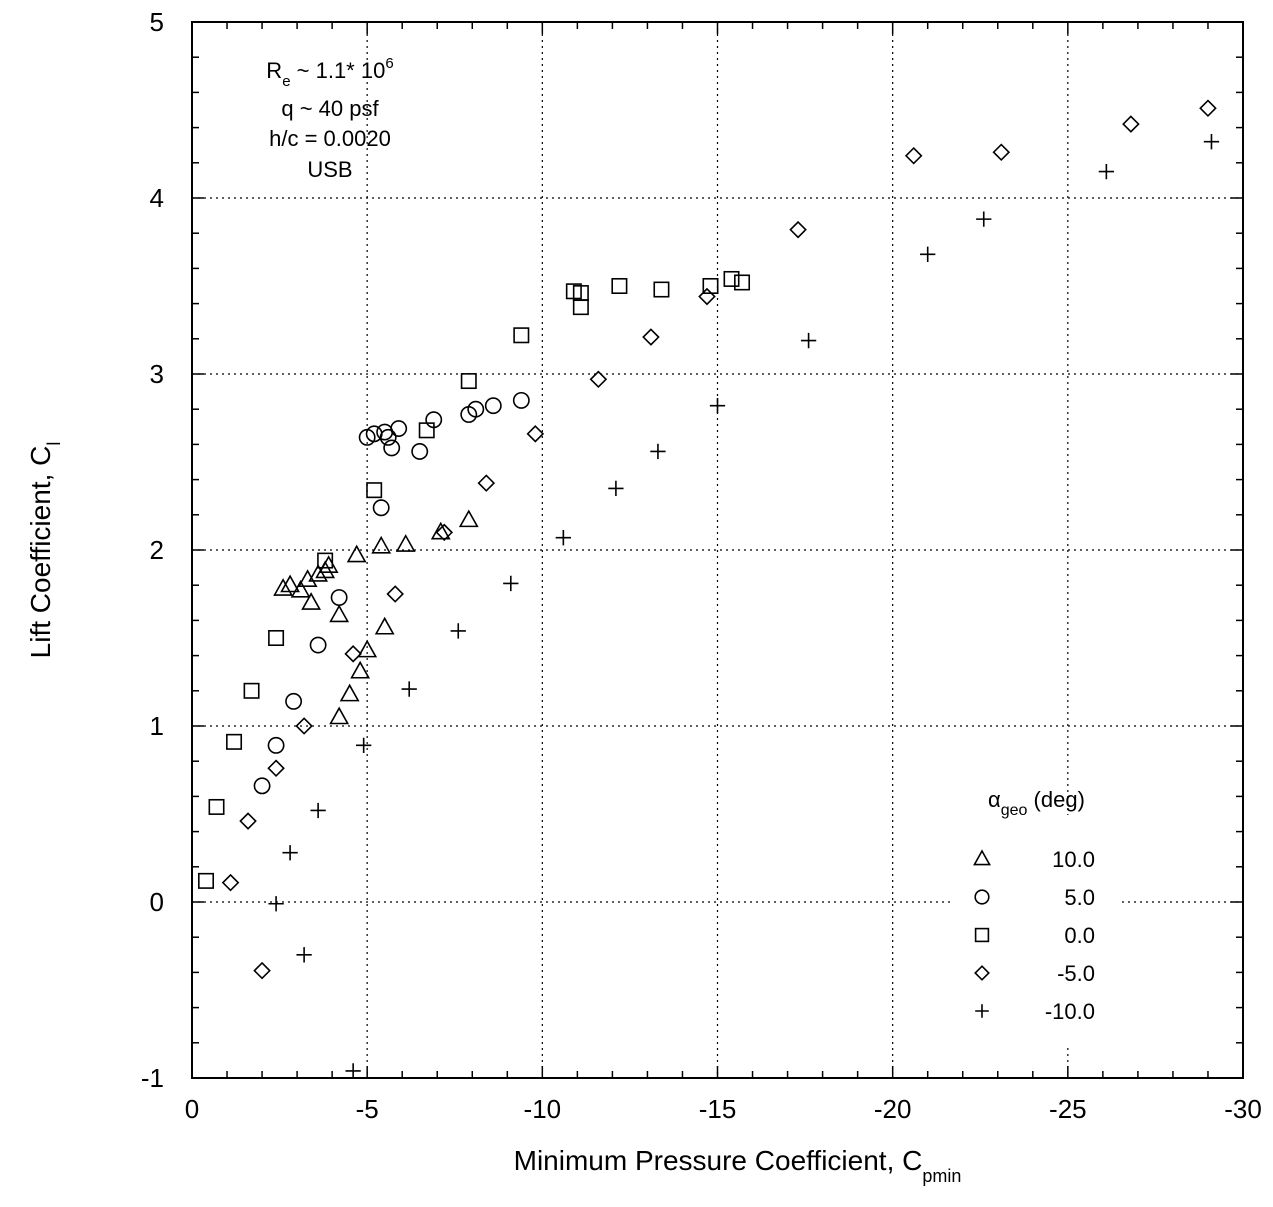 The height and width of the screenshot is (1207, 1273). Describe the element at coordinates (192, 1109) in the screenshot. I see `x-tick-label: 0` at that location.